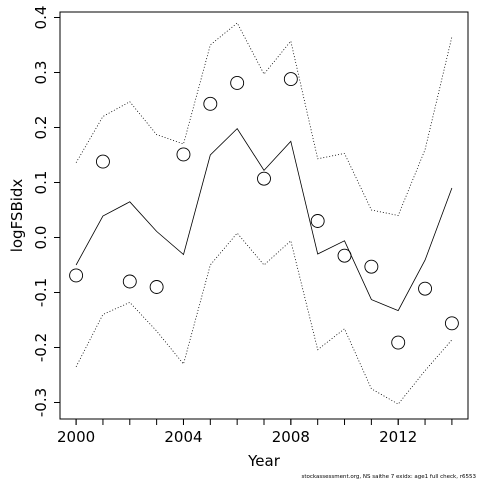 Image resolution: width=480 pixels, height=480 pixels. Describe the element at coordinates (41, 292) in the screenshot. I see `y-tick-label: -0.1` at that location.